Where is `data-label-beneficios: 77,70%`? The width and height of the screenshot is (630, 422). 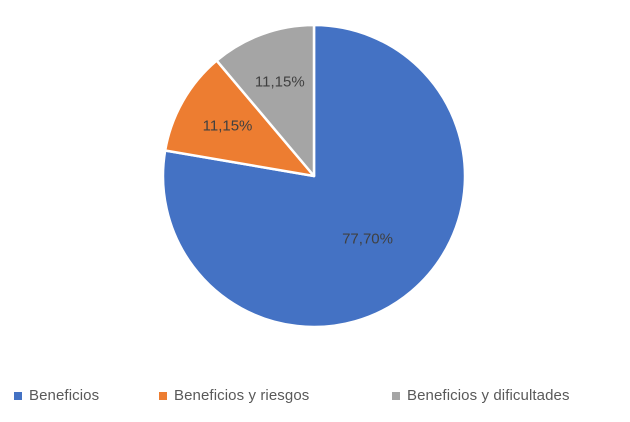 data-label-beneficios: 77,70% is located at coordinates (367, 238).